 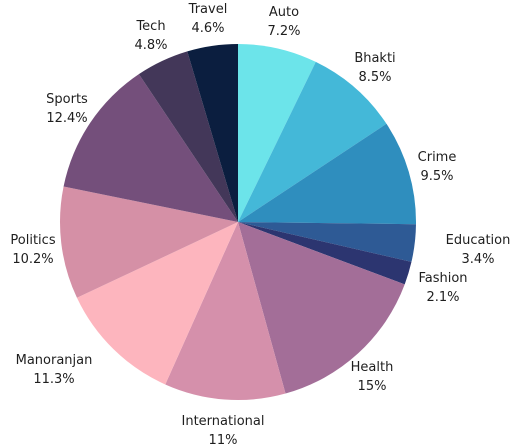 What do you see at coordinates (478, 240) in the screenshot?
I see `slice-category-label: Education` at bounding box center [478, 240].